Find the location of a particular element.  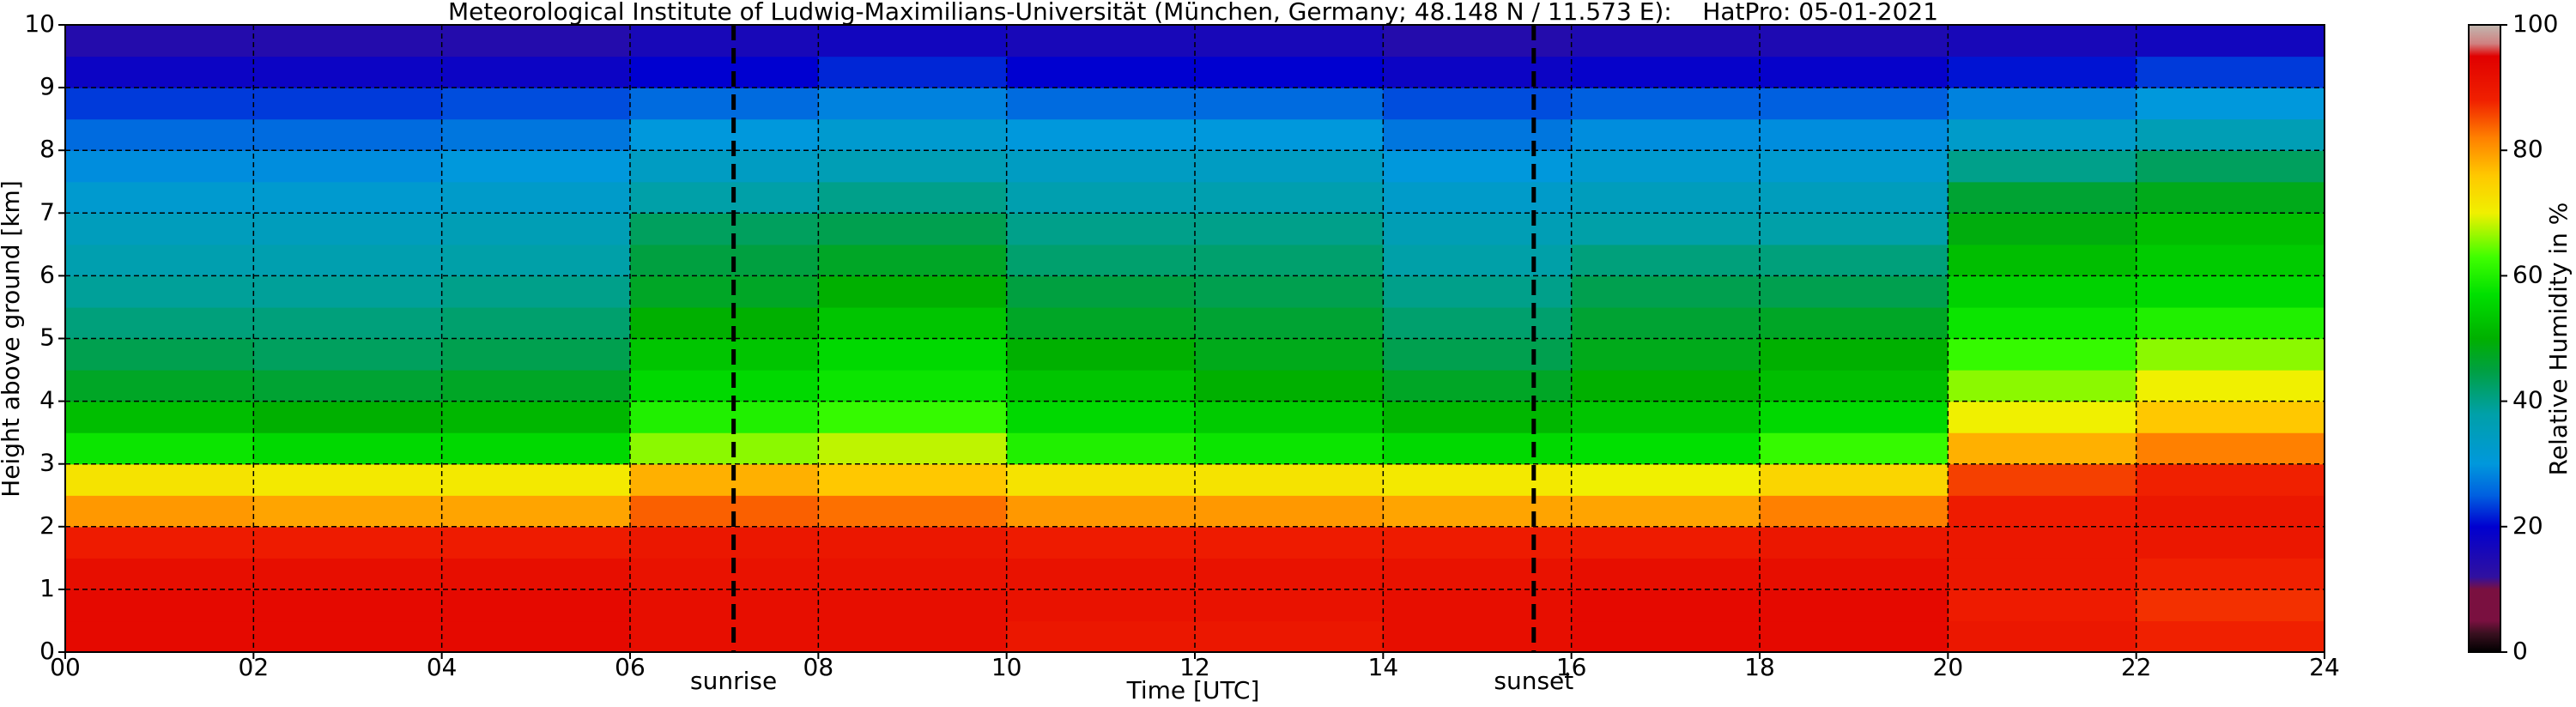

y-tick-label: 5 is located at coordinates (47, 337).